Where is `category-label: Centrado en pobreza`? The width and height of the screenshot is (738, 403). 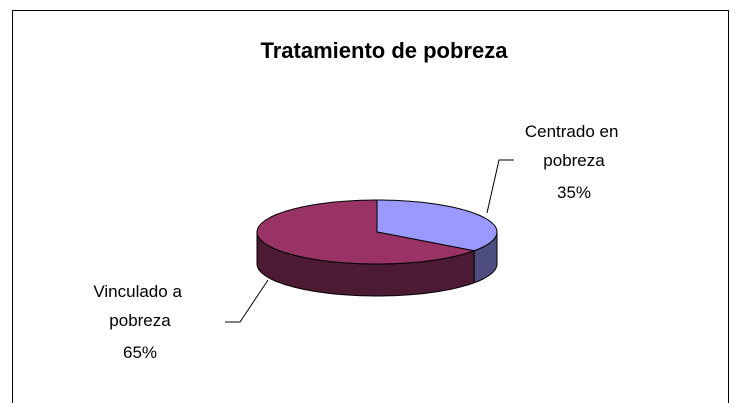
category-label: Centrado en pobreza is located at coordinates (574, 146).